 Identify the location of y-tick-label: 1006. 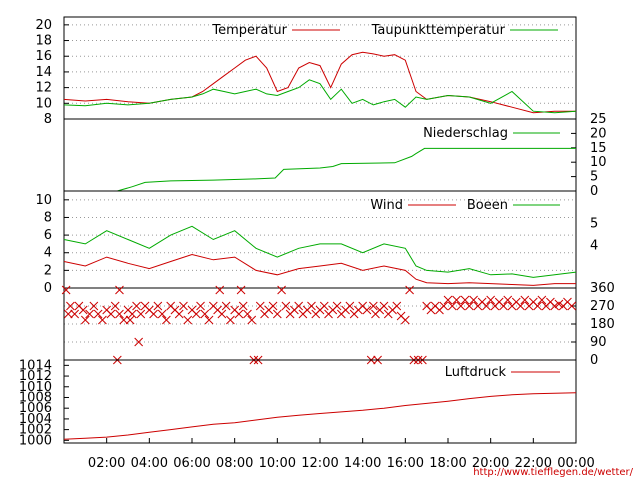
(35, 408).